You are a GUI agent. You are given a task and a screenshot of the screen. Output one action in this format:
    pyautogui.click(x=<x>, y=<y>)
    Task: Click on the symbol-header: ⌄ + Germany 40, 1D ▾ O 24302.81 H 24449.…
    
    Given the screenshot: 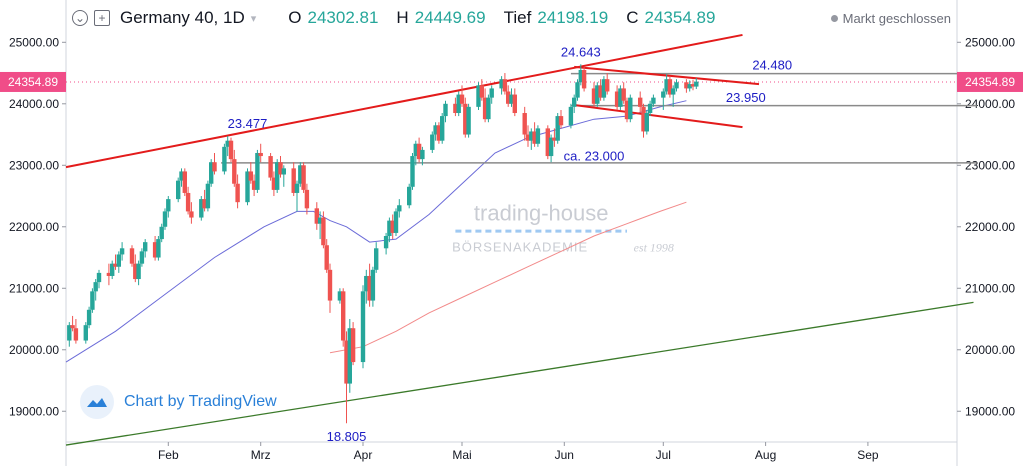 What is the action you would take?
    pyautogui.click(x=393, y=18)
    